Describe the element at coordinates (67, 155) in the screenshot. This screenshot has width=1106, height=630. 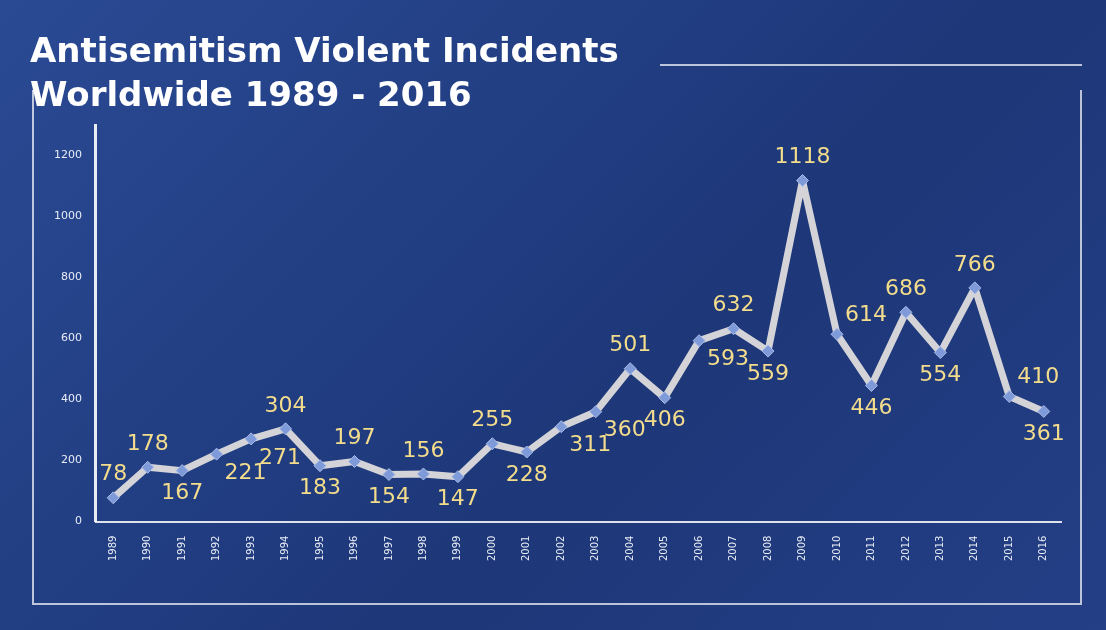
I see `y-tick-label: 1200` at that location.